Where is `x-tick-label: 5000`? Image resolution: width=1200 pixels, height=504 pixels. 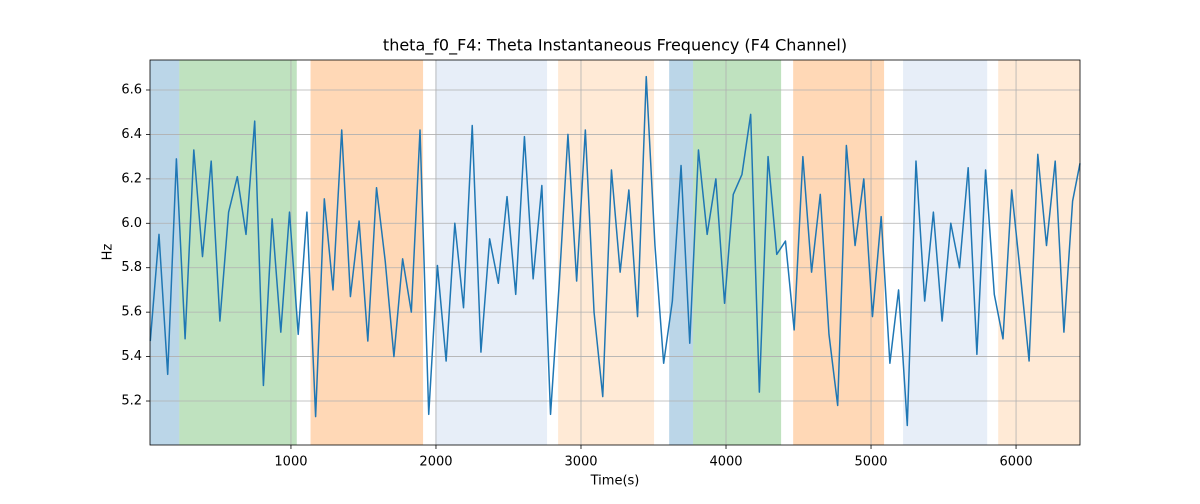 x-tick-label: 5000 is located at coordinates (870, 462).